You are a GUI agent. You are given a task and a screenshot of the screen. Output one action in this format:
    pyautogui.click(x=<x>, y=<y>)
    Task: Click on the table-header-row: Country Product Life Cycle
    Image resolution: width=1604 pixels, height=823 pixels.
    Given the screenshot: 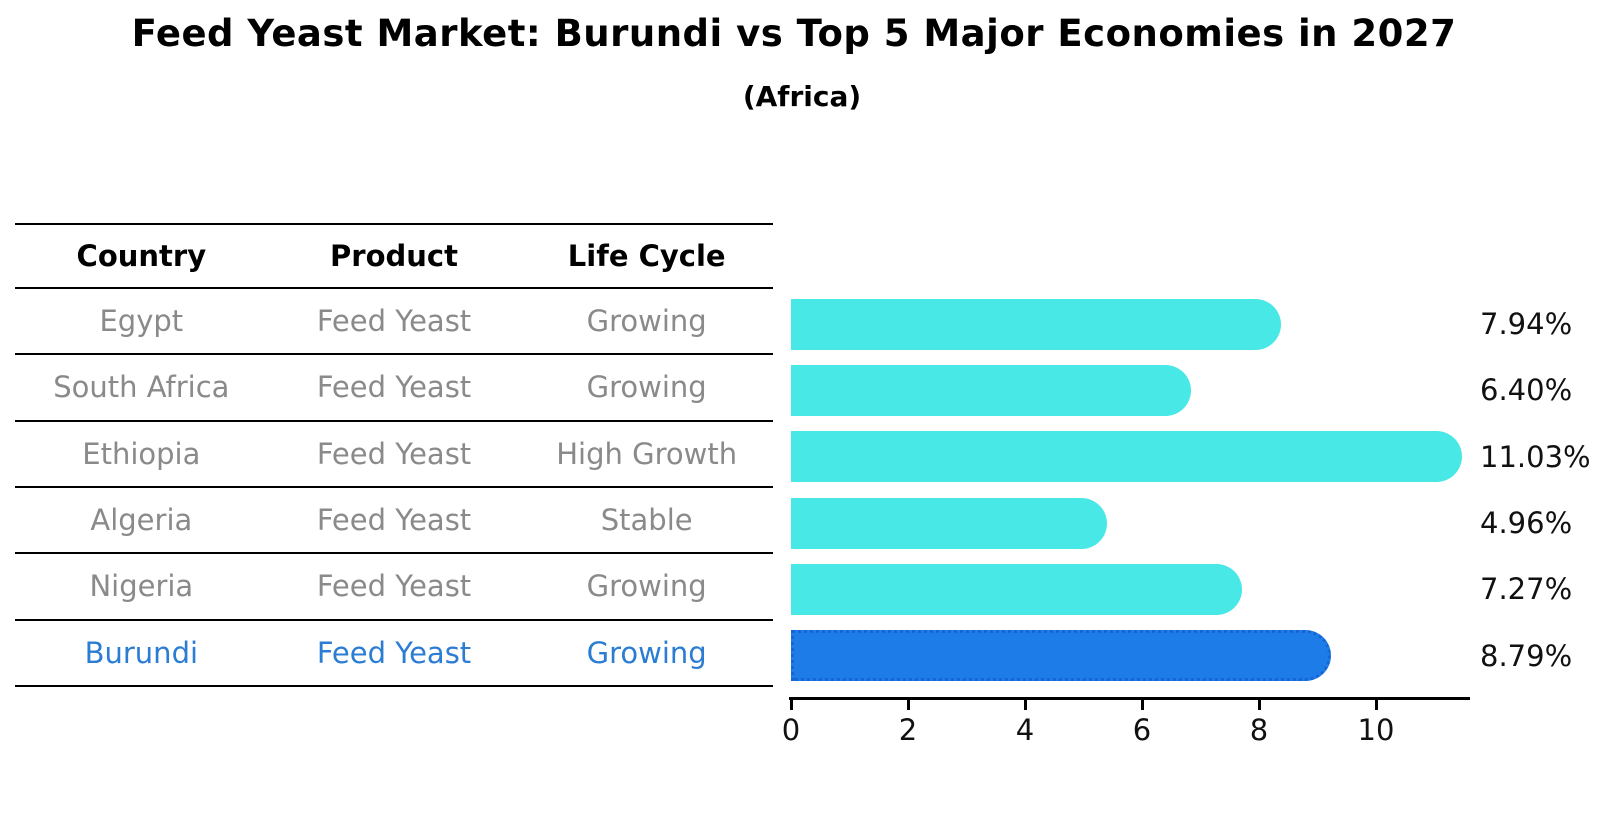 What is the action you would take?
    pyautogui.click(x=394, y=256)
    